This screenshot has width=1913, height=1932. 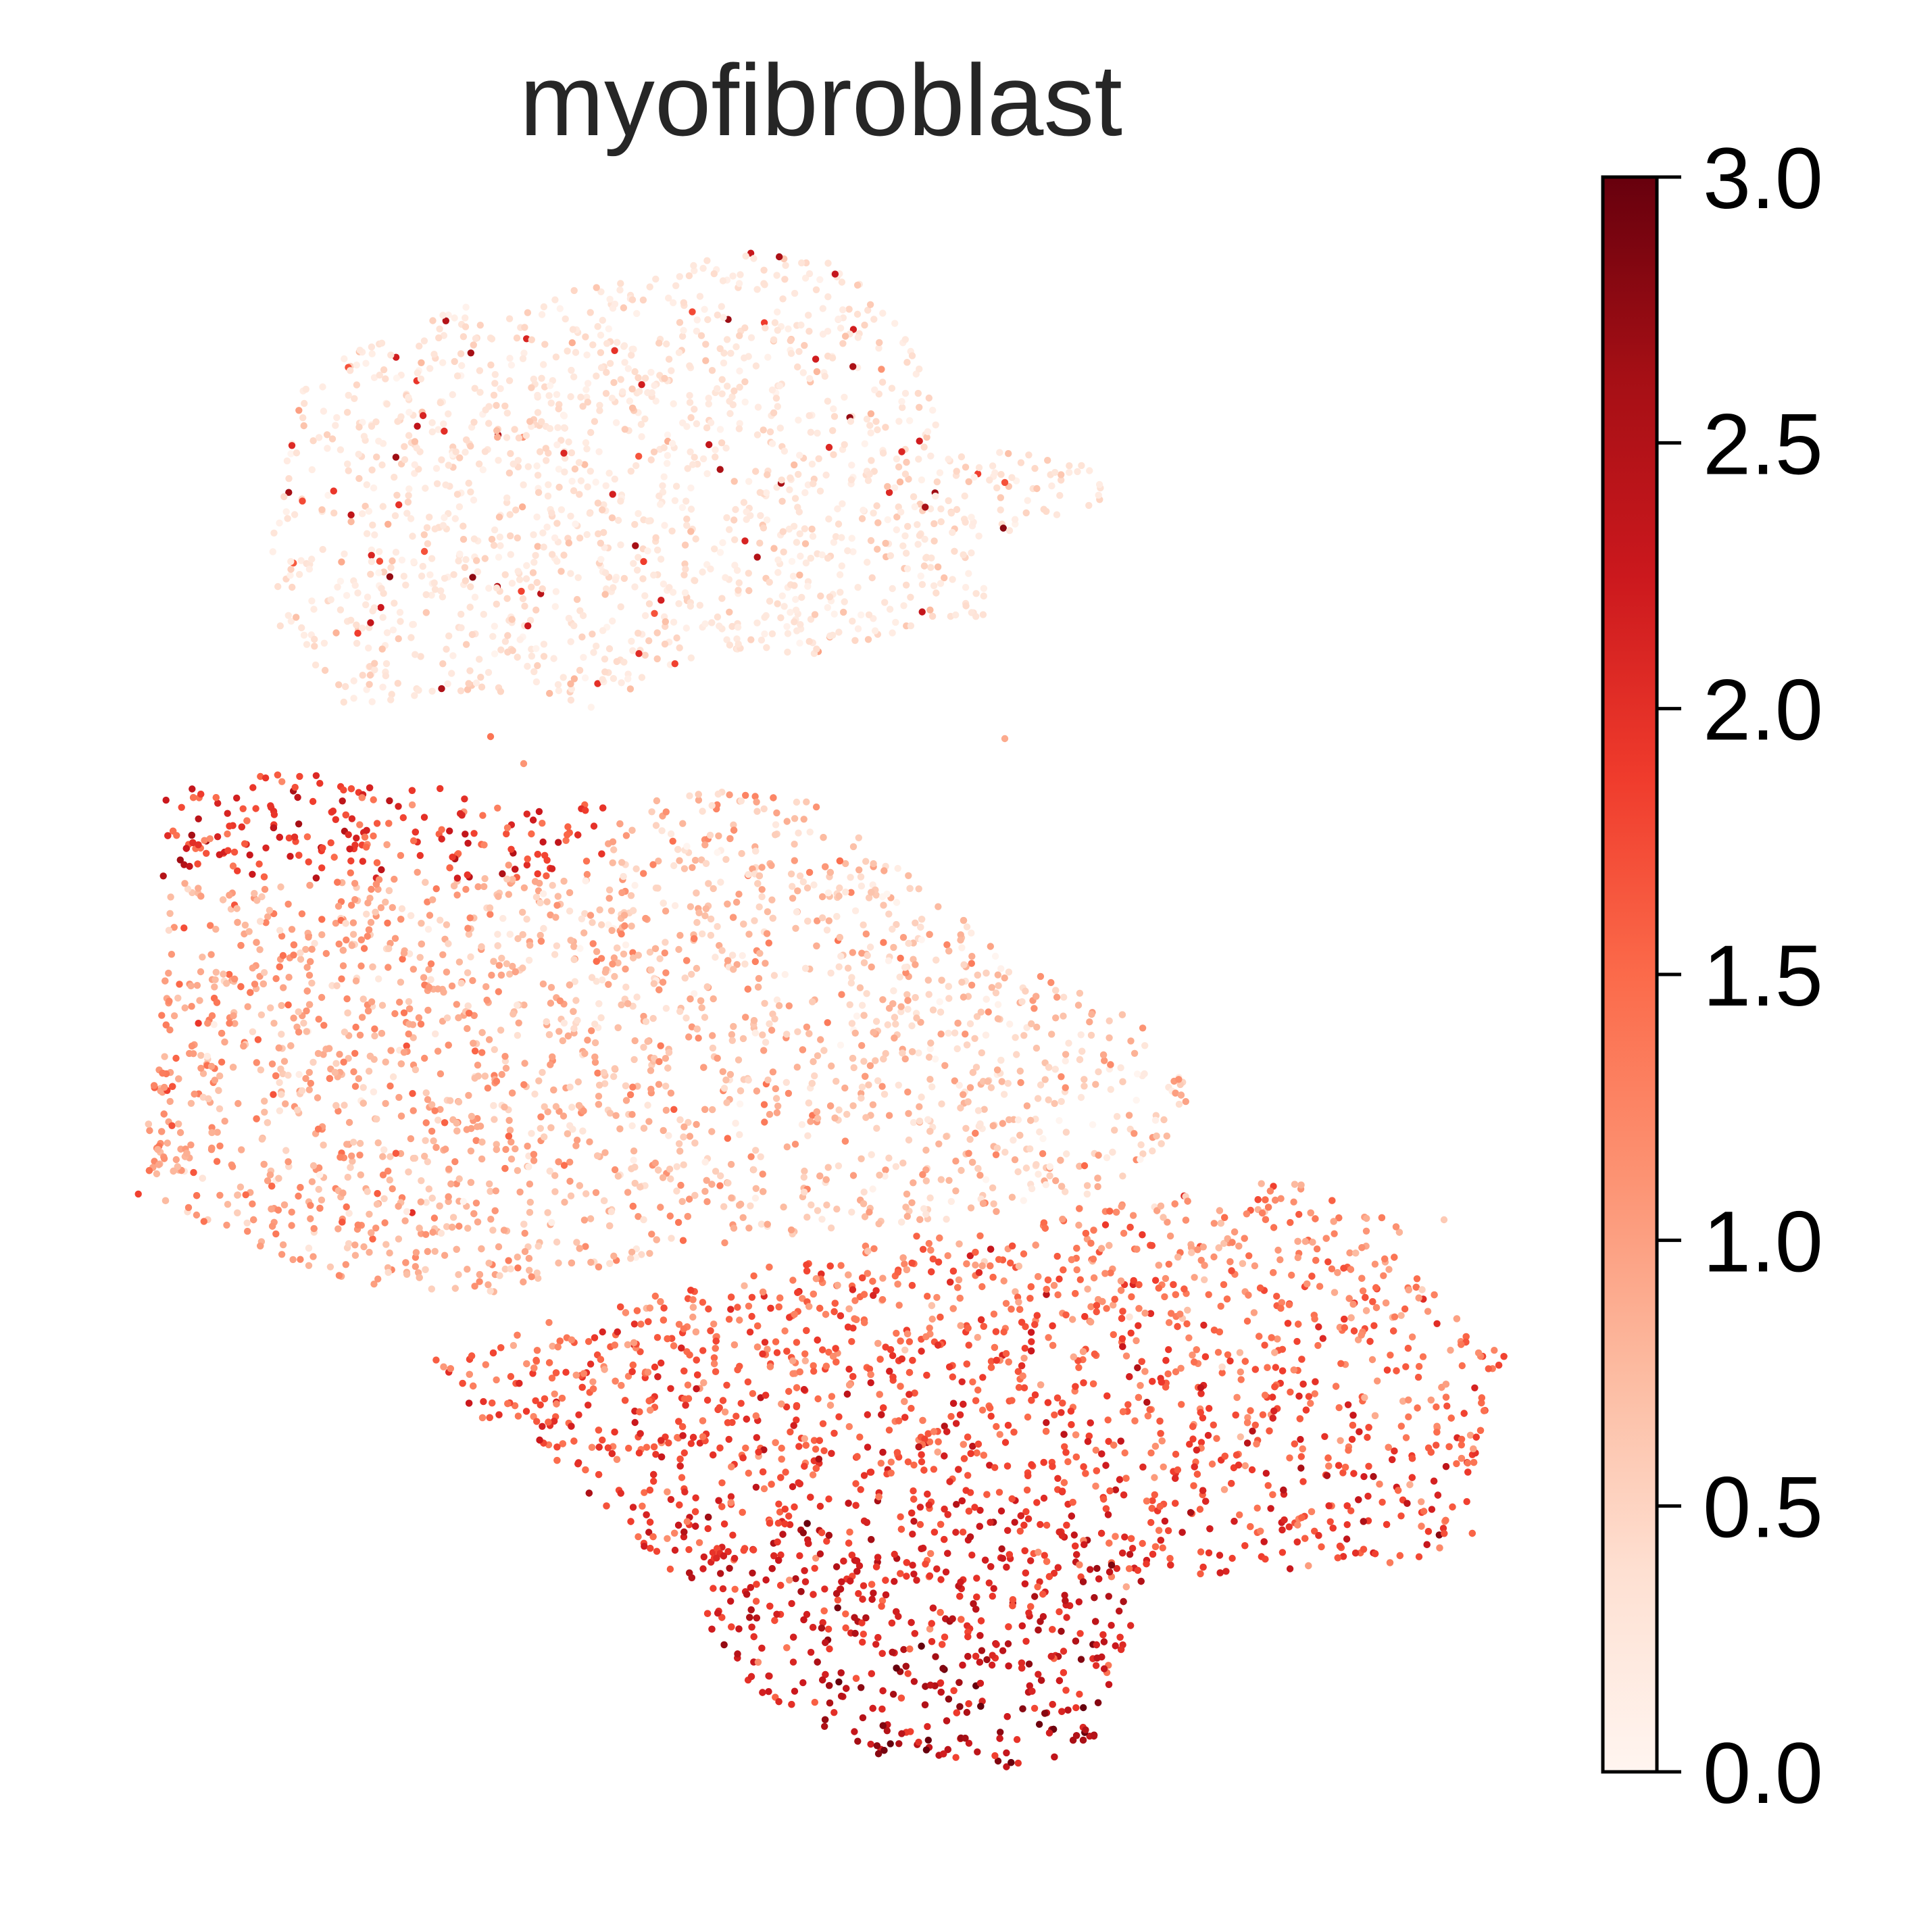 What do you see at coordinates (821, 100) in the screenshot?
I see `chart-title: myofibroblast` at bounding box center [821, 100].